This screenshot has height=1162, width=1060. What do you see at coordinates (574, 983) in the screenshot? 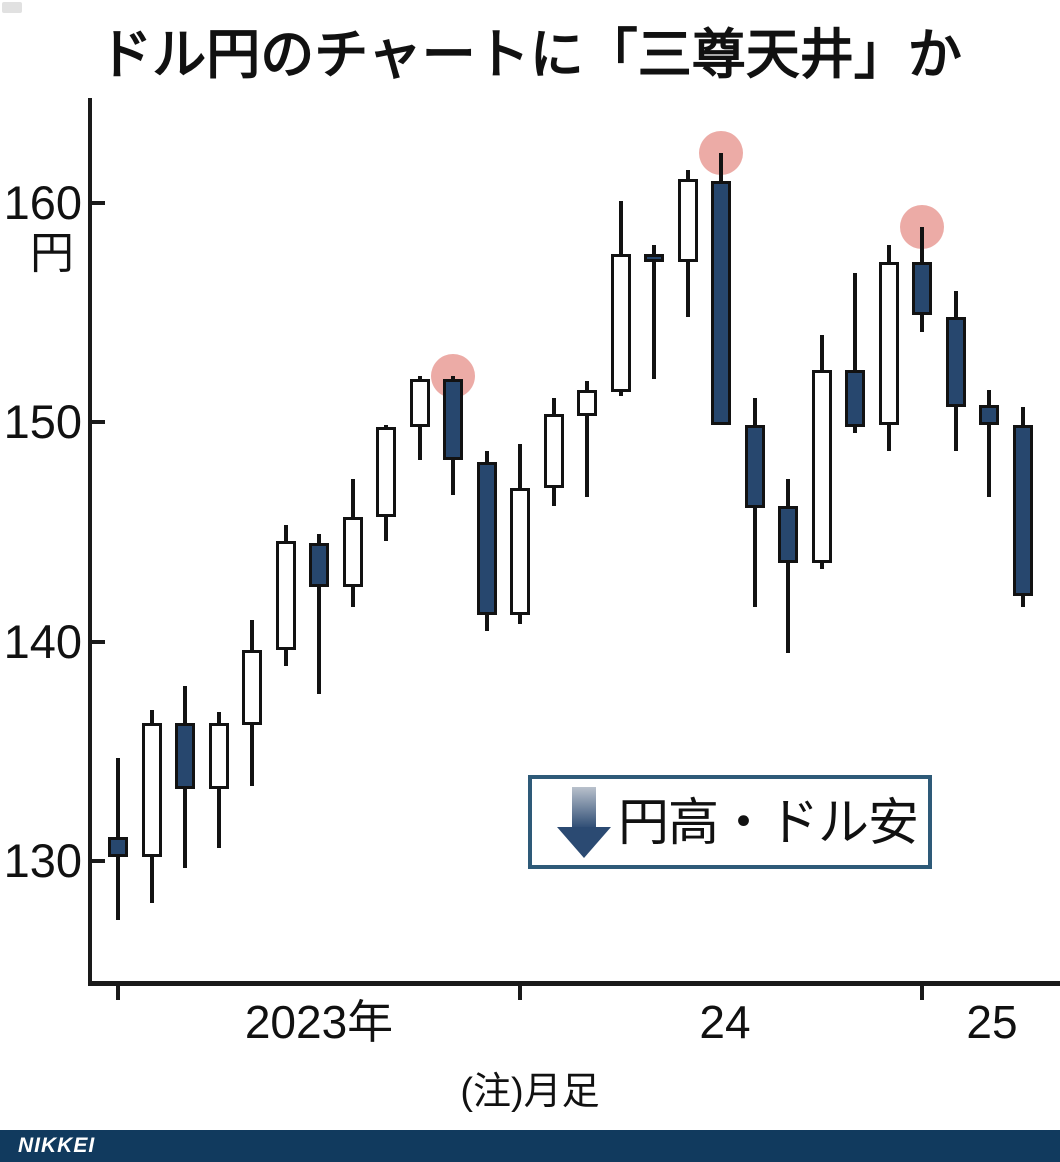
I see `x-axis-line` at bounding box center [574, 983].